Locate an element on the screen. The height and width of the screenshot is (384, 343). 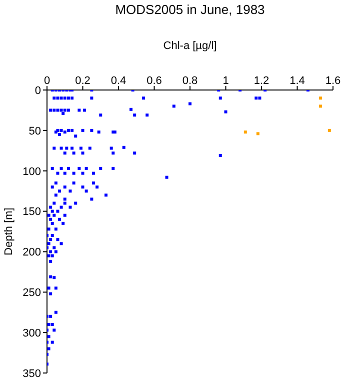
x-tick-label: 1.6 is located at coordinates (333, 81).